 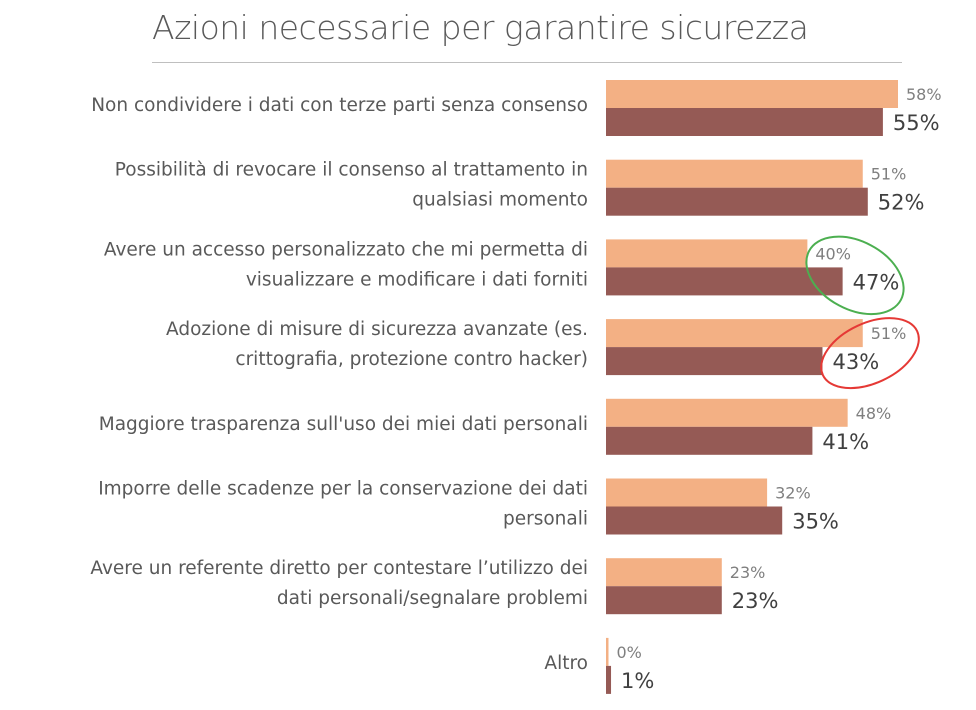 I want to click on highlight-ellipse-green, so click(x=855, y=275).